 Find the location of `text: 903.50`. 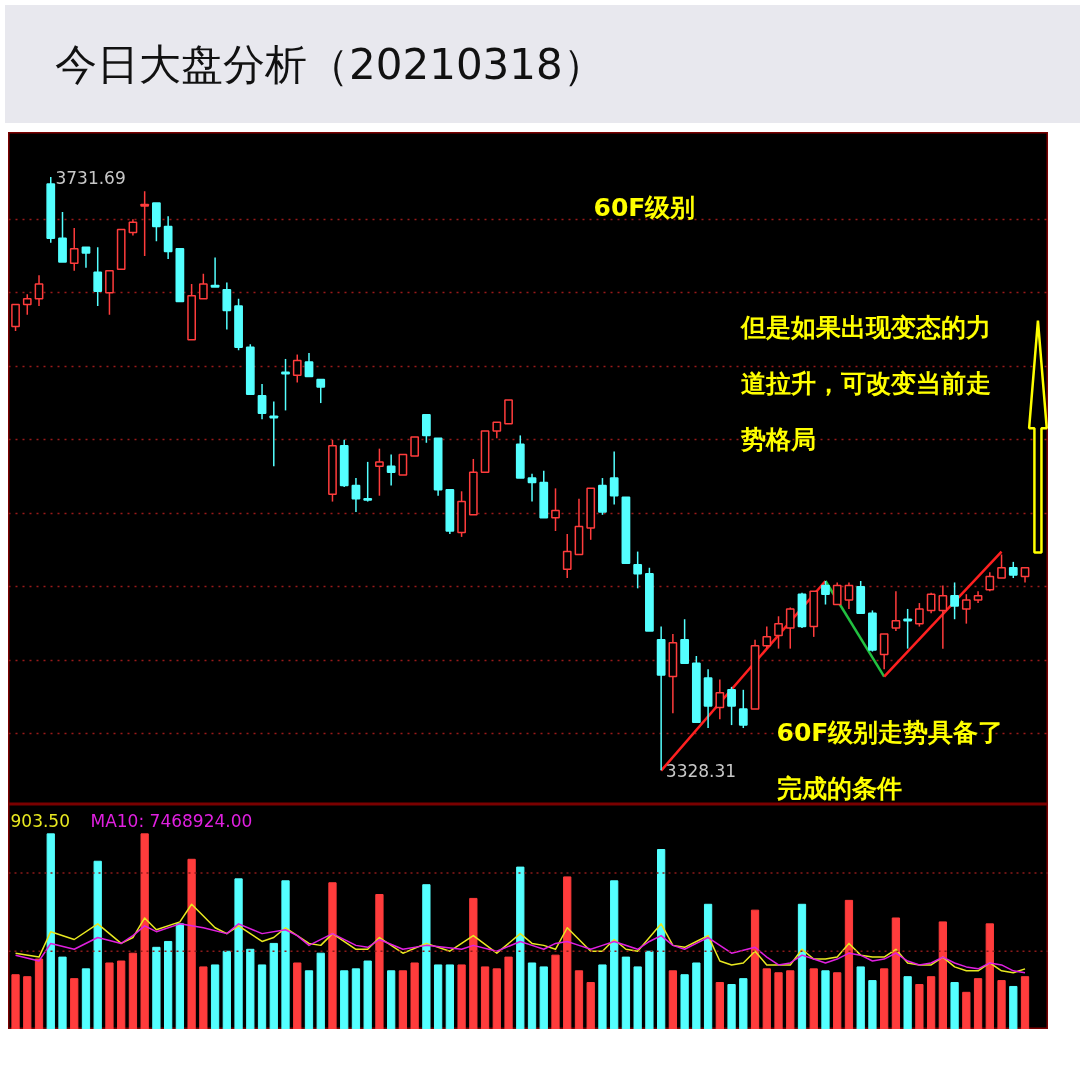

text: 903.50 is located at coordinates (40, 821).